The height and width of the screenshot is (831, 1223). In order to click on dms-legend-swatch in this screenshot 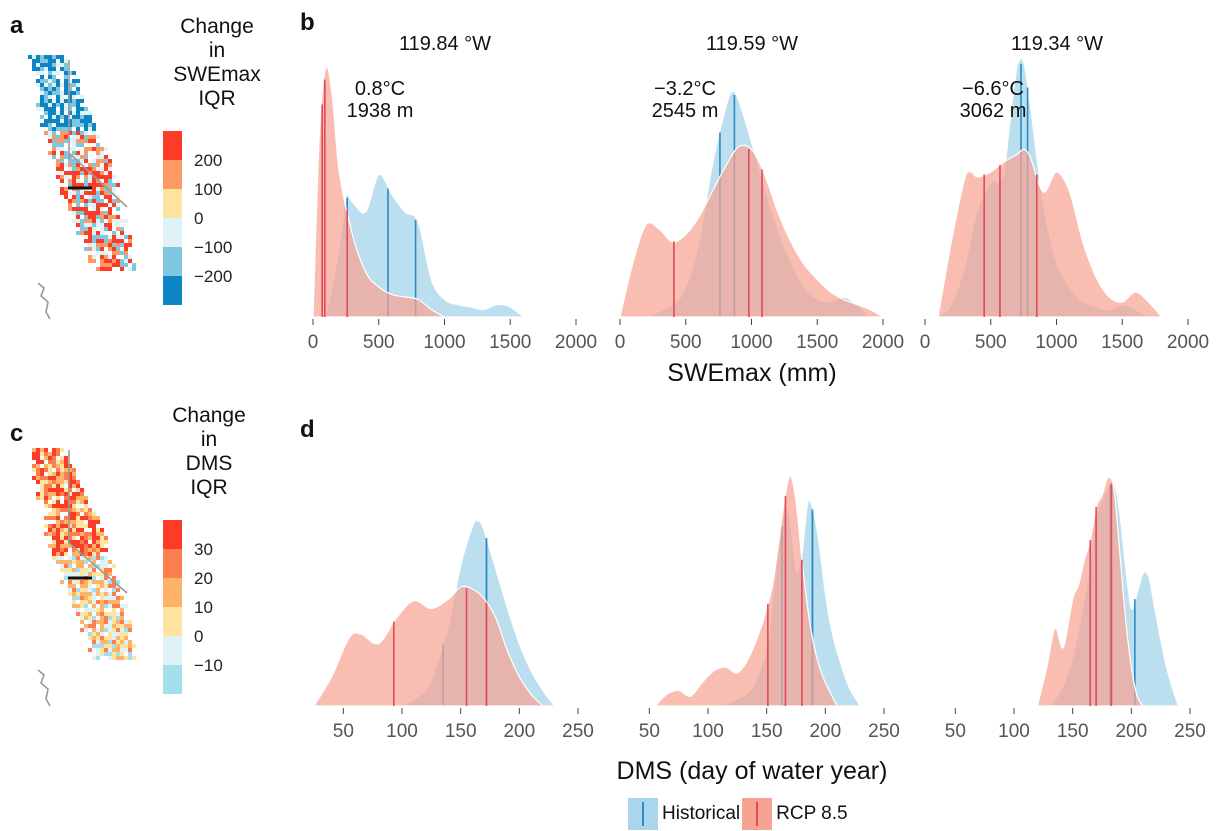, I will do `click(172, 679)`.